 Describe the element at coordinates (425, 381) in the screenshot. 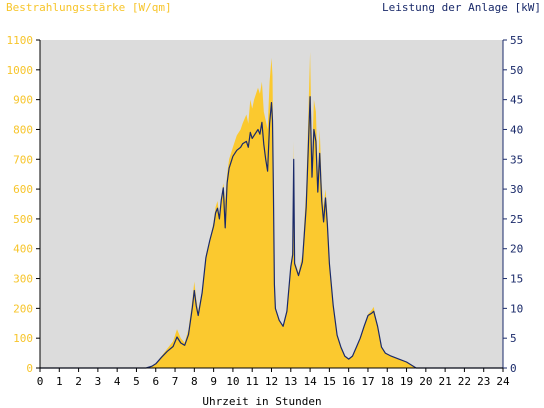

I see `x-tick-label: 20` at that location.